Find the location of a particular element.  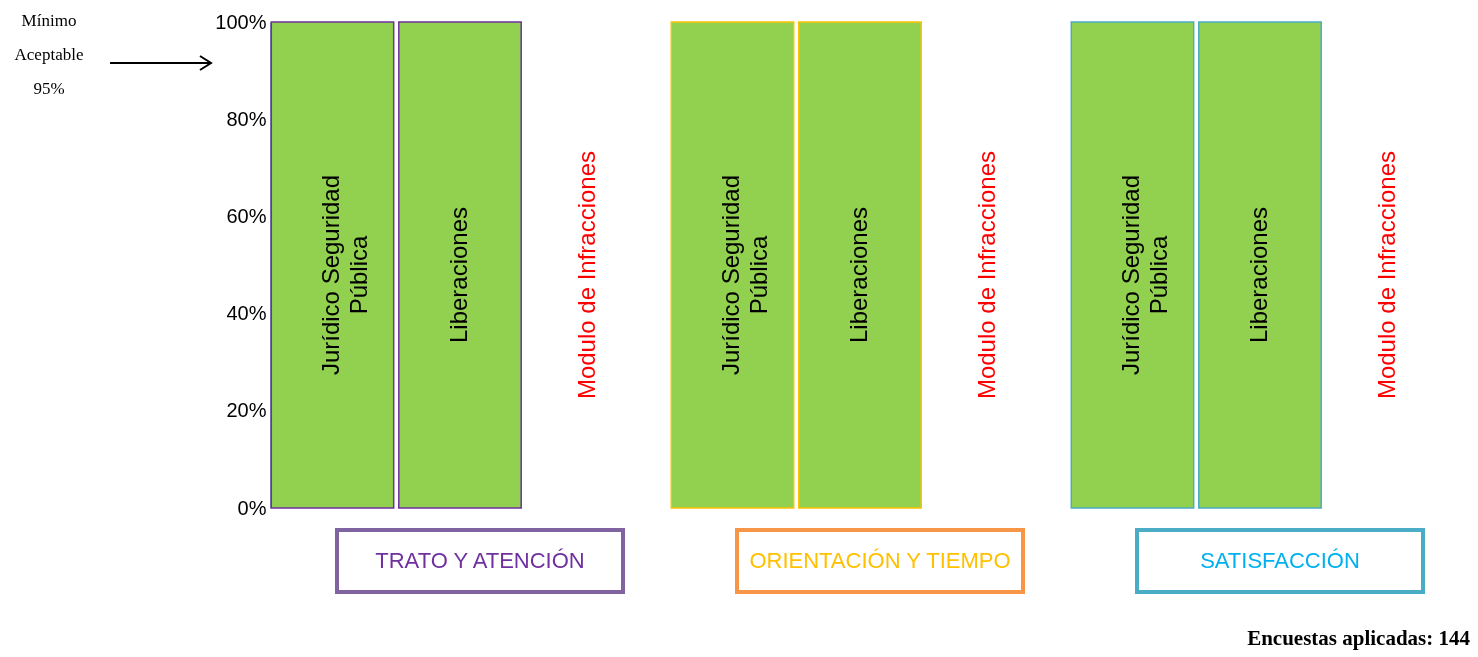

y-tick-label: 80% is located at coordinates (246, 118).